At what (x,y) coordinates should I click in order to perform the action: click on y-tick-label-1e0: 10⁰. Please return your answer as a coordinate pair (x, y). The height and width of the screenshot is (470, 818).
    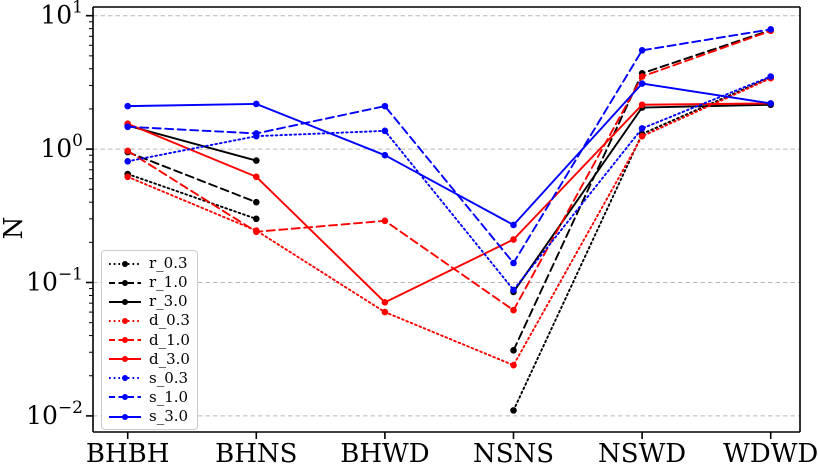
    Looking at the image, I should click on (61, 147).